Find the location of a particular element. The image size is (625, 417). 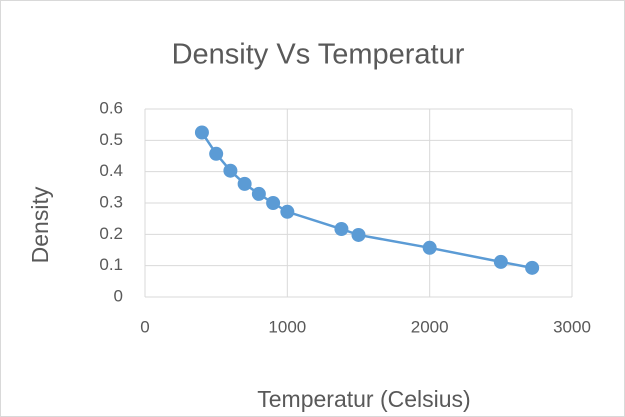

x-tick-label: 1000 is located at coordinates (287, 326).